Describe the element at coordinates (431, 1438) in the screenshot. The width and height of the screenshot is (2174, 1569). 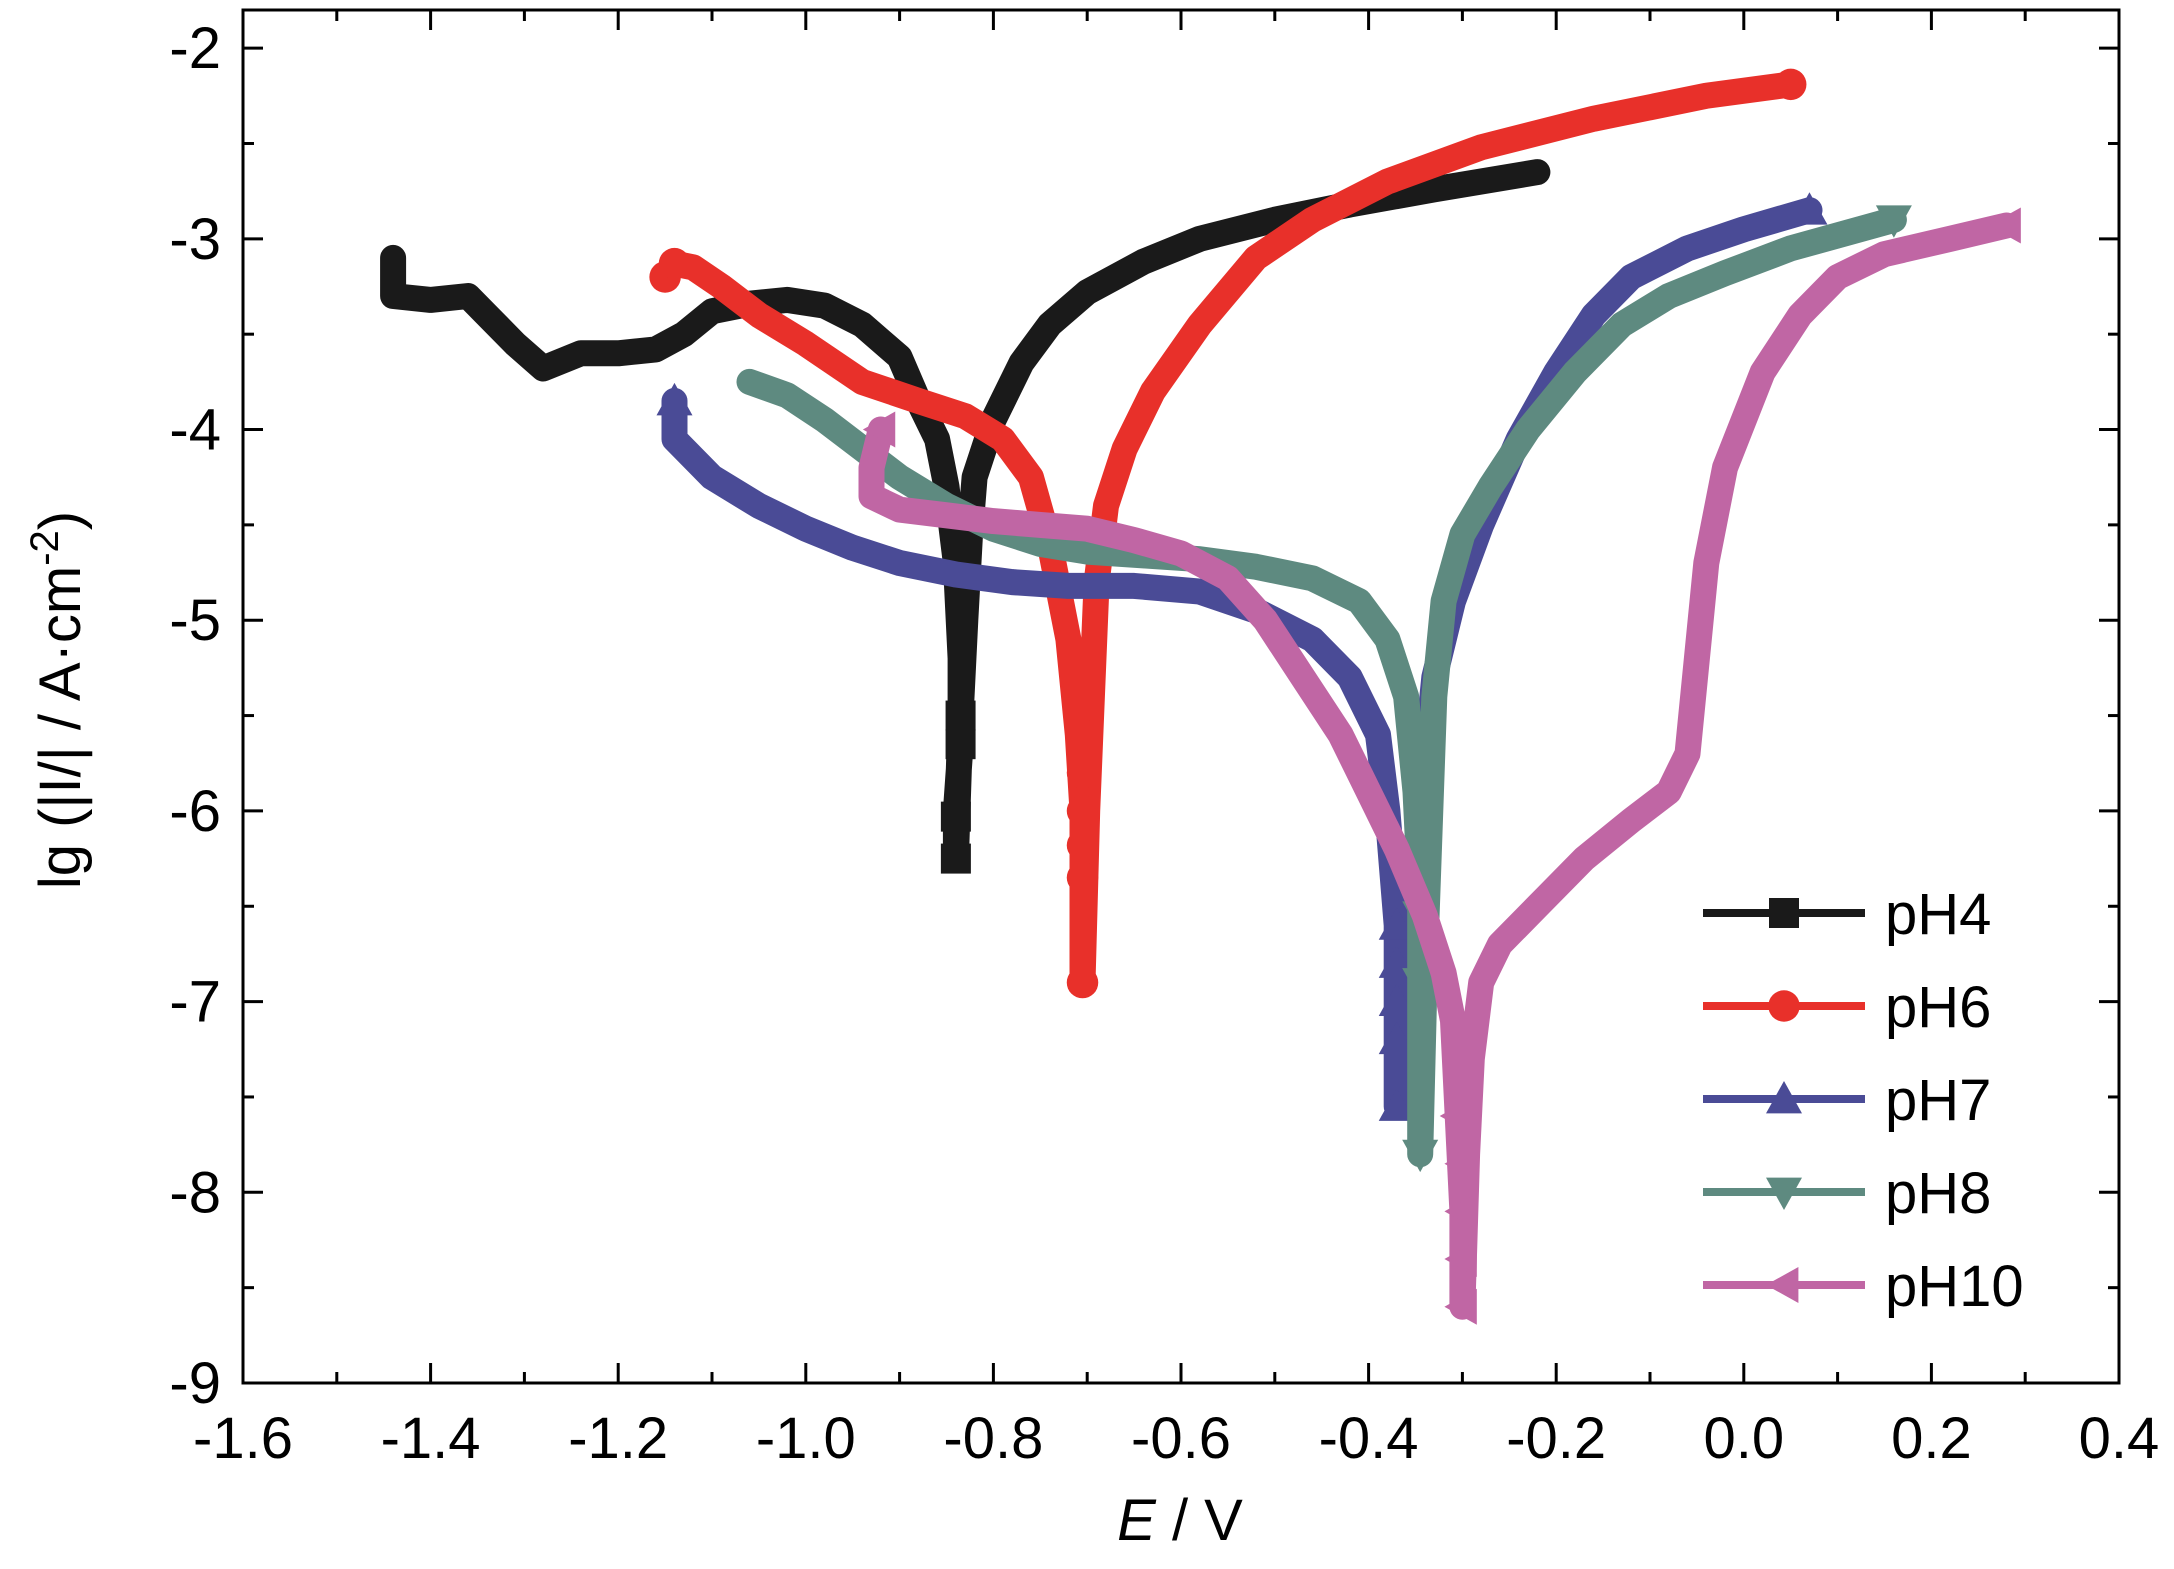
I see `x-tick-label: -1.4` at that location.